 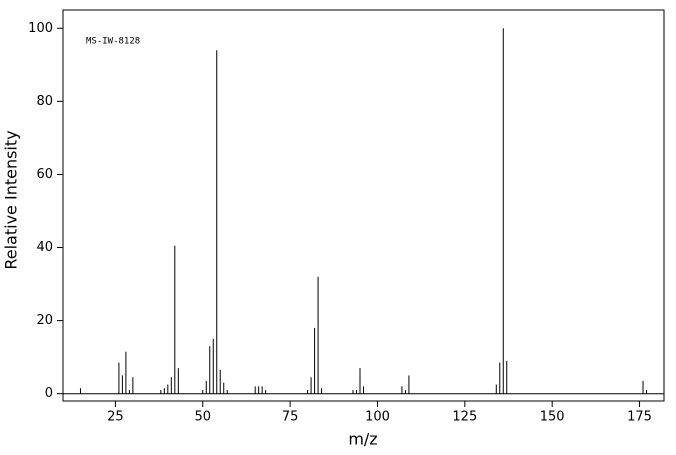 What do you see at coordinates (44, 101) in the screenshot?
I see `y-tick-label: 80` at bounding box center [44, 101].